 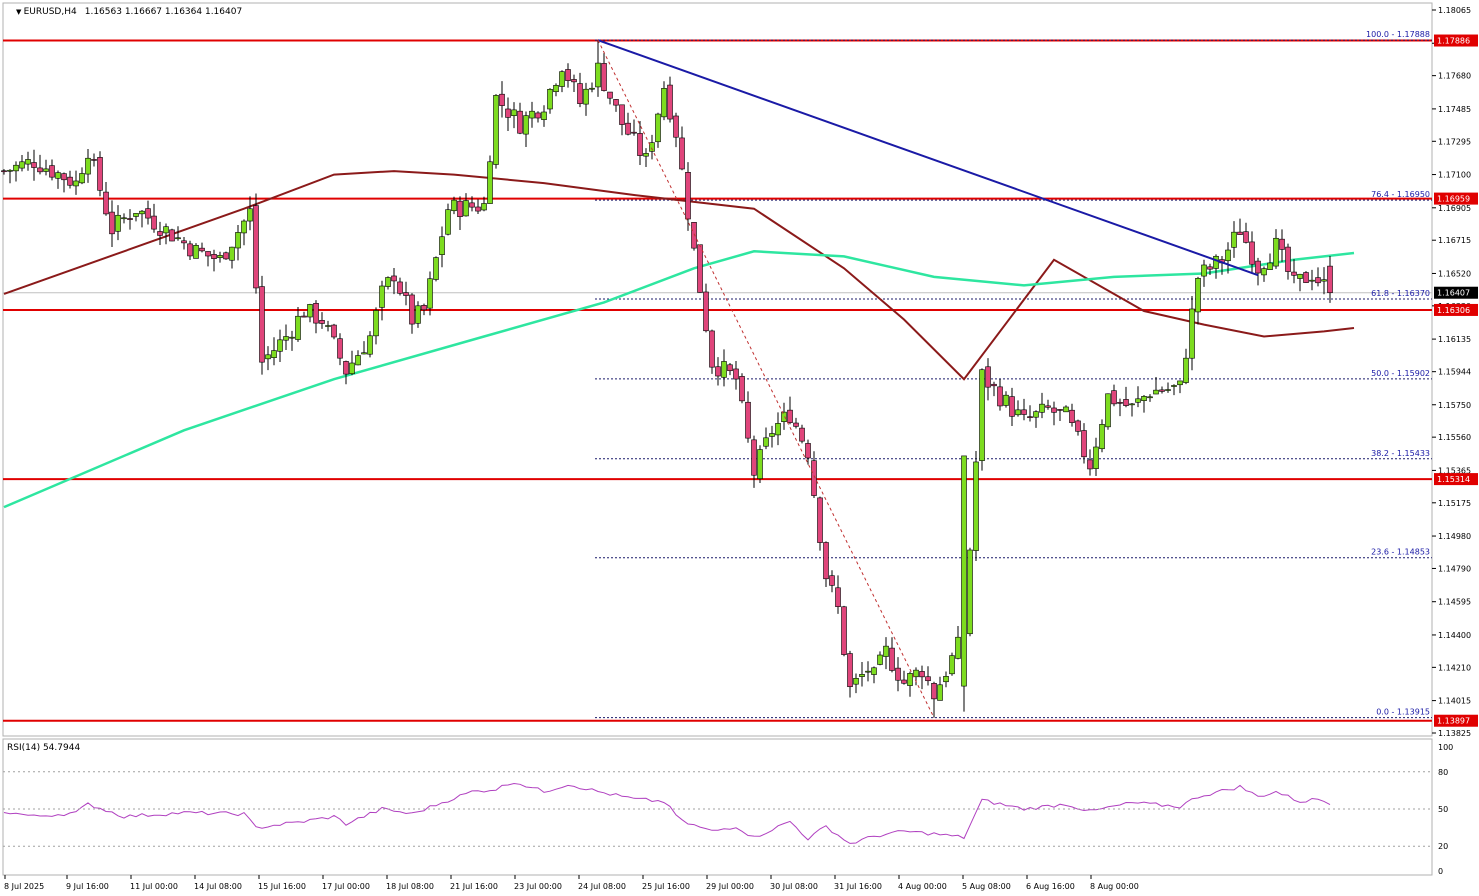 I want to click on rsi-tick-label: 80, so click(x=1443, y=772).